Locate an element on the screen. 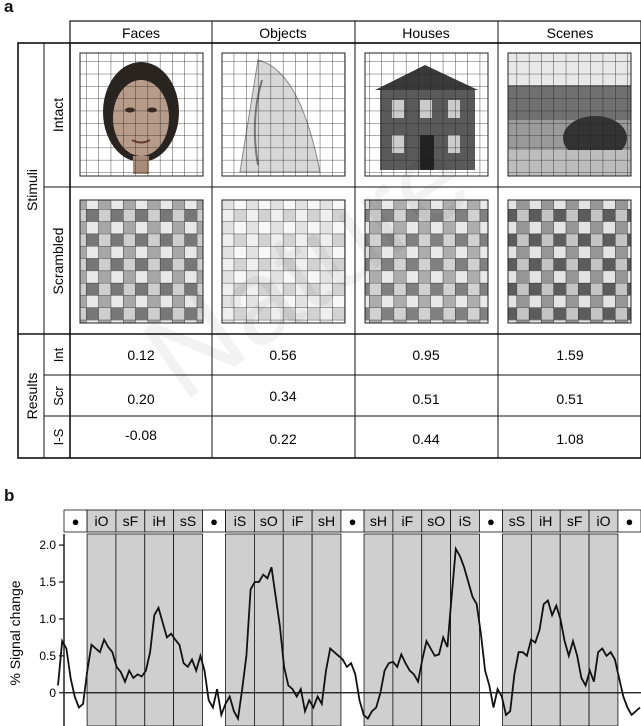  intact-face-image is located at coordinates (141, 114).